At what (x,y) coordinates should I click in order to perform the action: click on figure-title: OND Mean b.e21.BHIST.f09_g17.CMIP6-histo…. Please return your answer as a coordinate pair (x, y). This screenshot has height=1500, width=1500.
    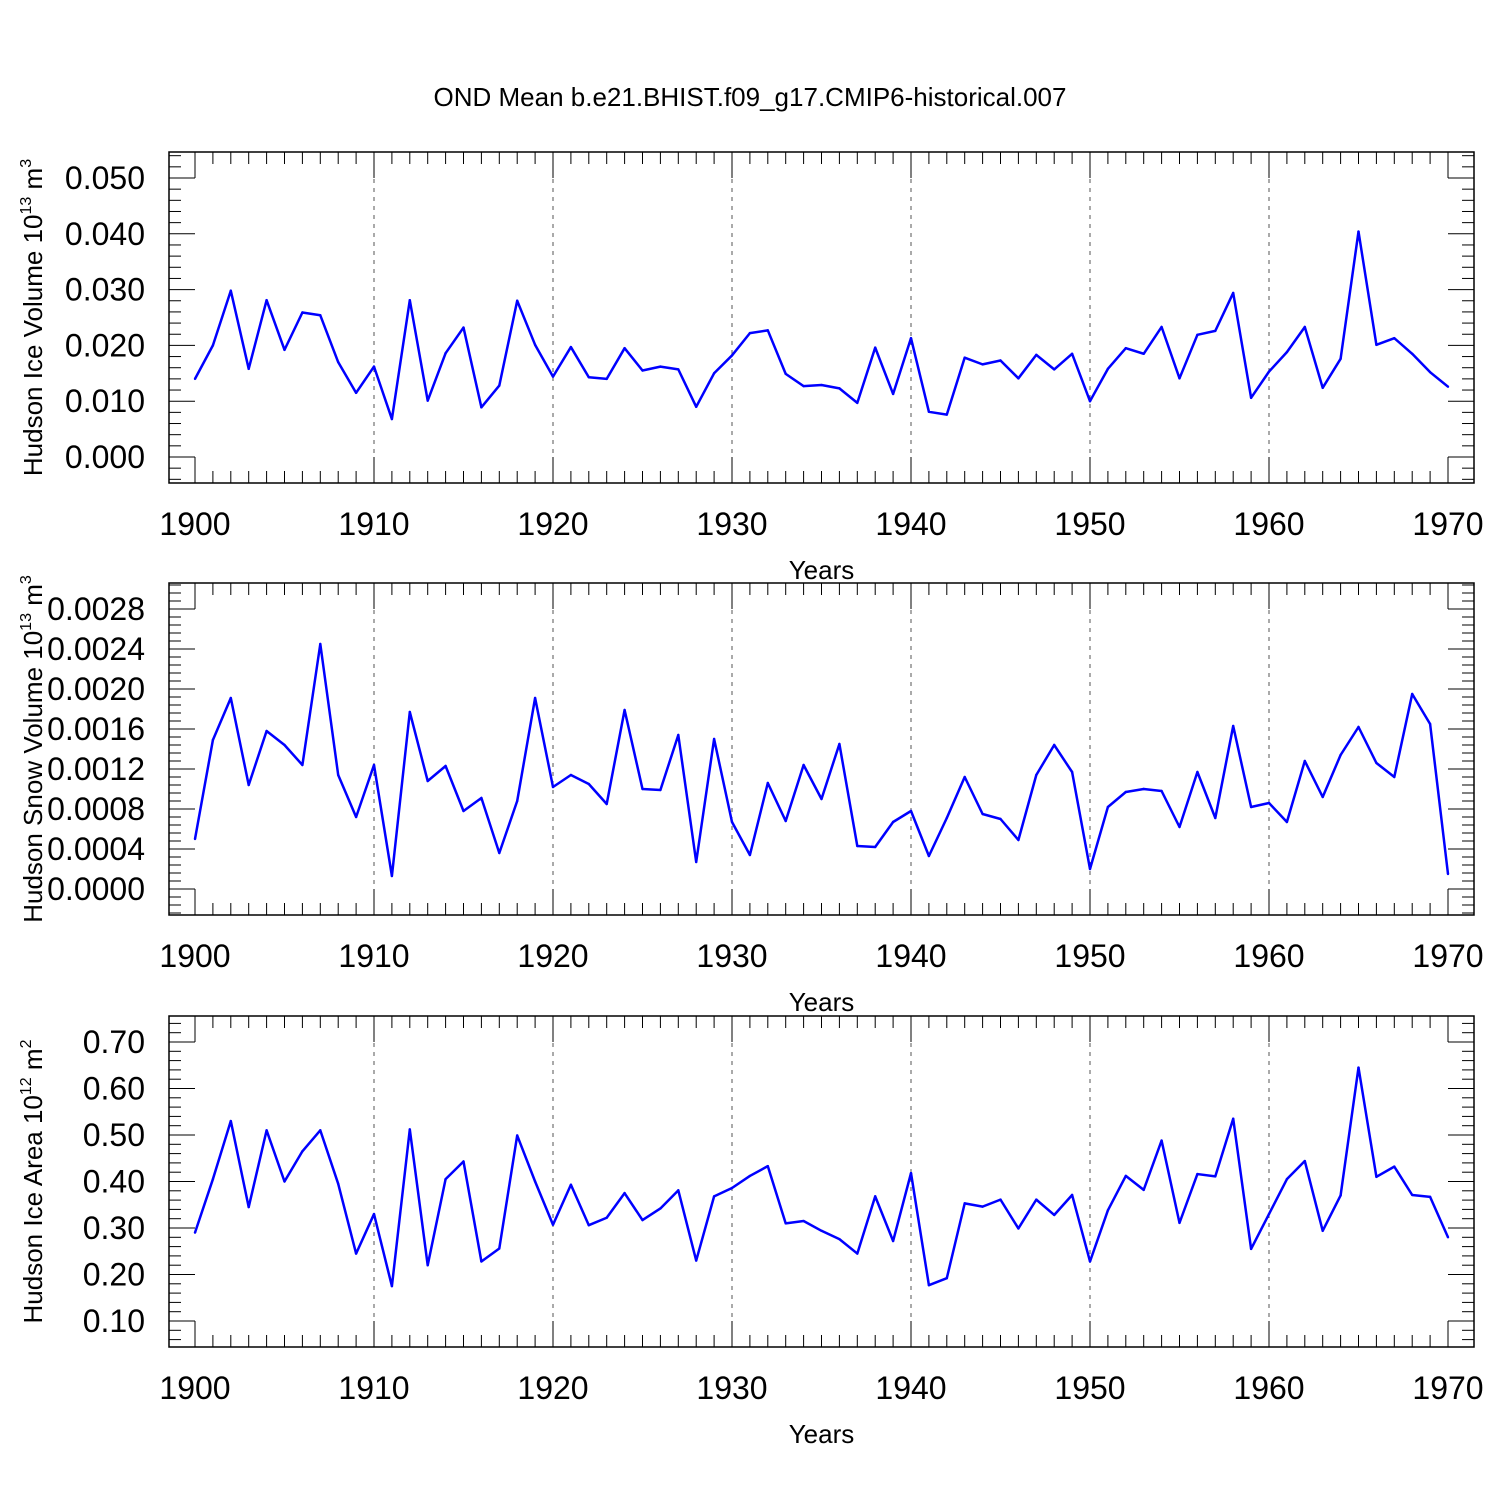
    Looking at the image, I should click on (750, 97).